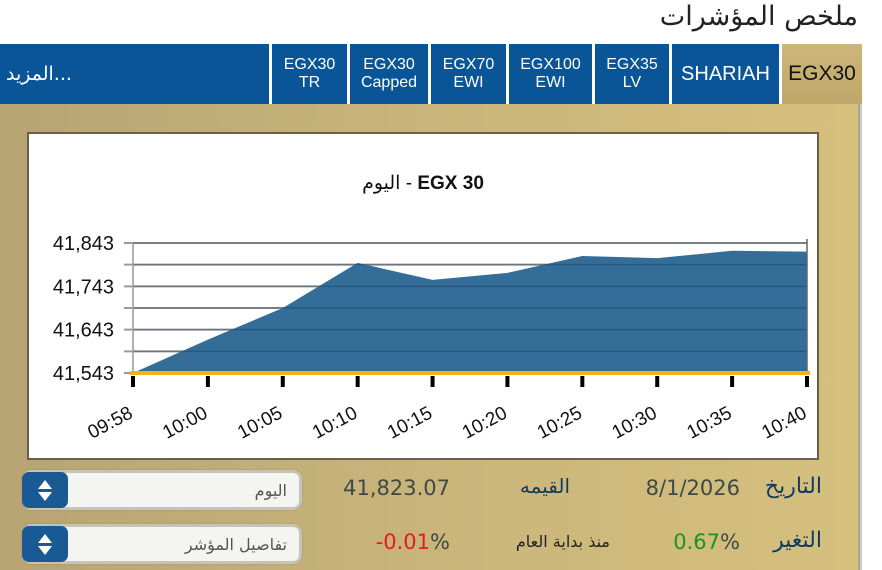  What do you see at coordinates (410, 423) in the screenshot?
I see `x-tick-label: 10:15` at bounding box center [410, 423].